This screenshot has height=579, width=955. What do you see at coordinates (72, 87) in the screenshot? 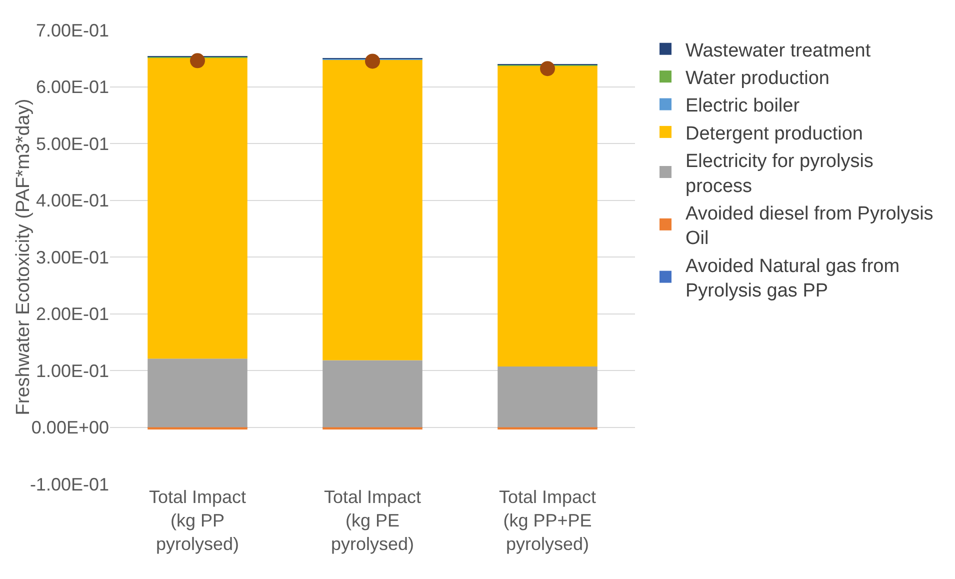
I see `y-tick-label: 6.00E-01` at bounding box center [72, 87].